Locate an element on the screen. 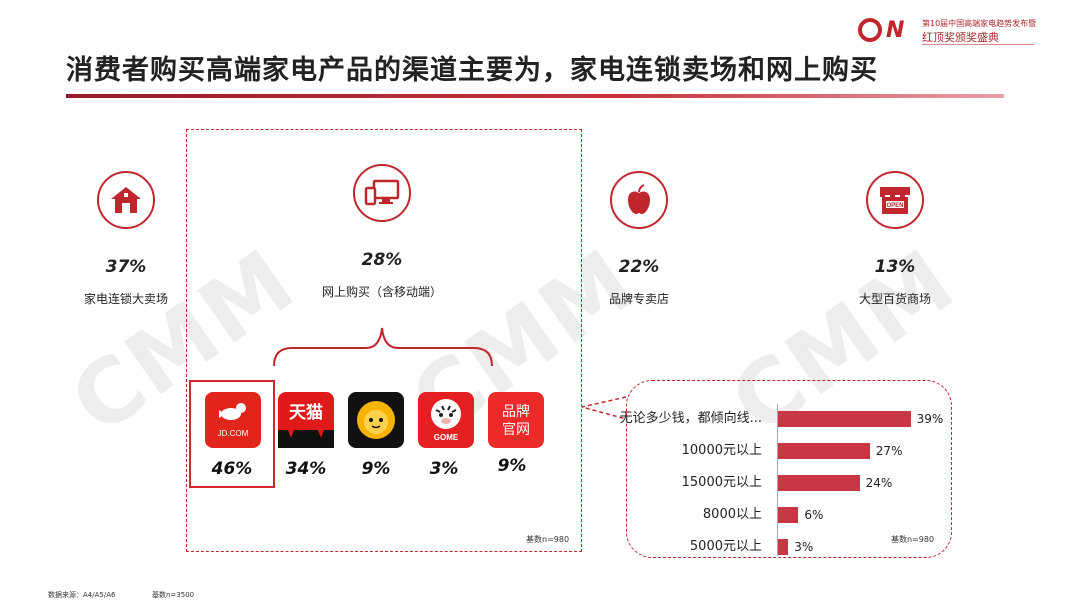 This screenshot has height=608, width=1080. bar-row: 10000元以上 27% is located at coordinates (789, 451).